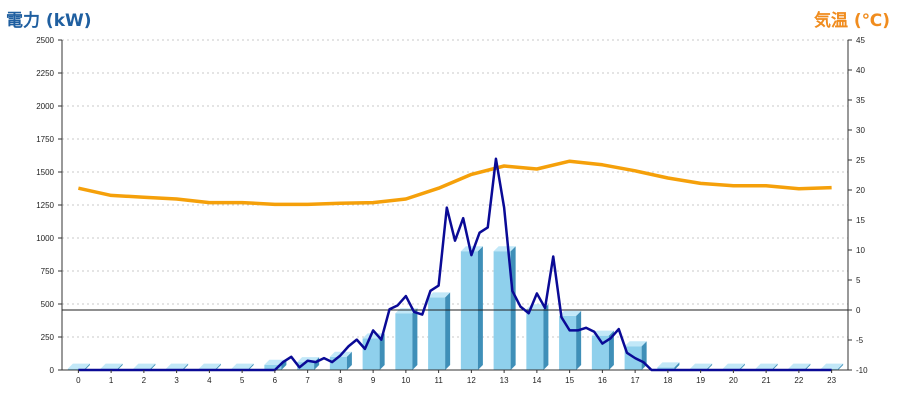 Image resolution: width=900 pixels, height=400 pixels. I want to click on x-tick-label: 3, so click(176, 380).